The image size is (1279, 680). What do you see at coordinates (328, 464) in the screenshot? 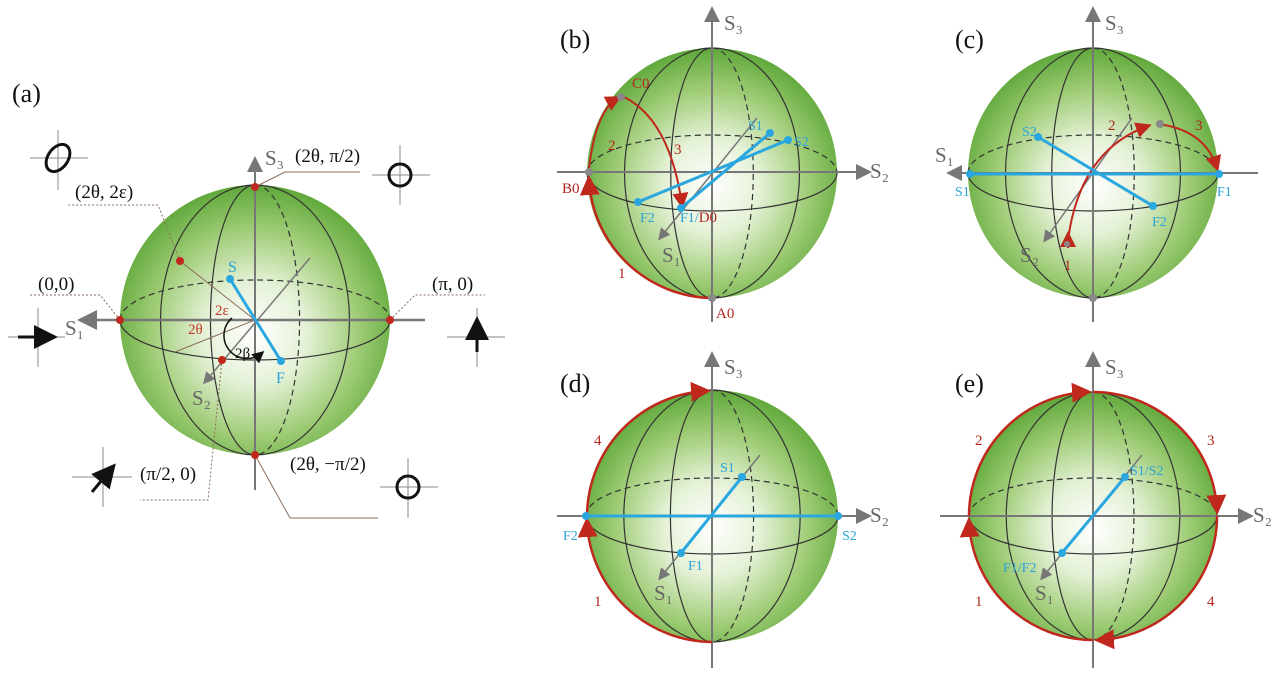
I see `coord-south: (2θ, −π/2)` at bounding box center [328, 464].